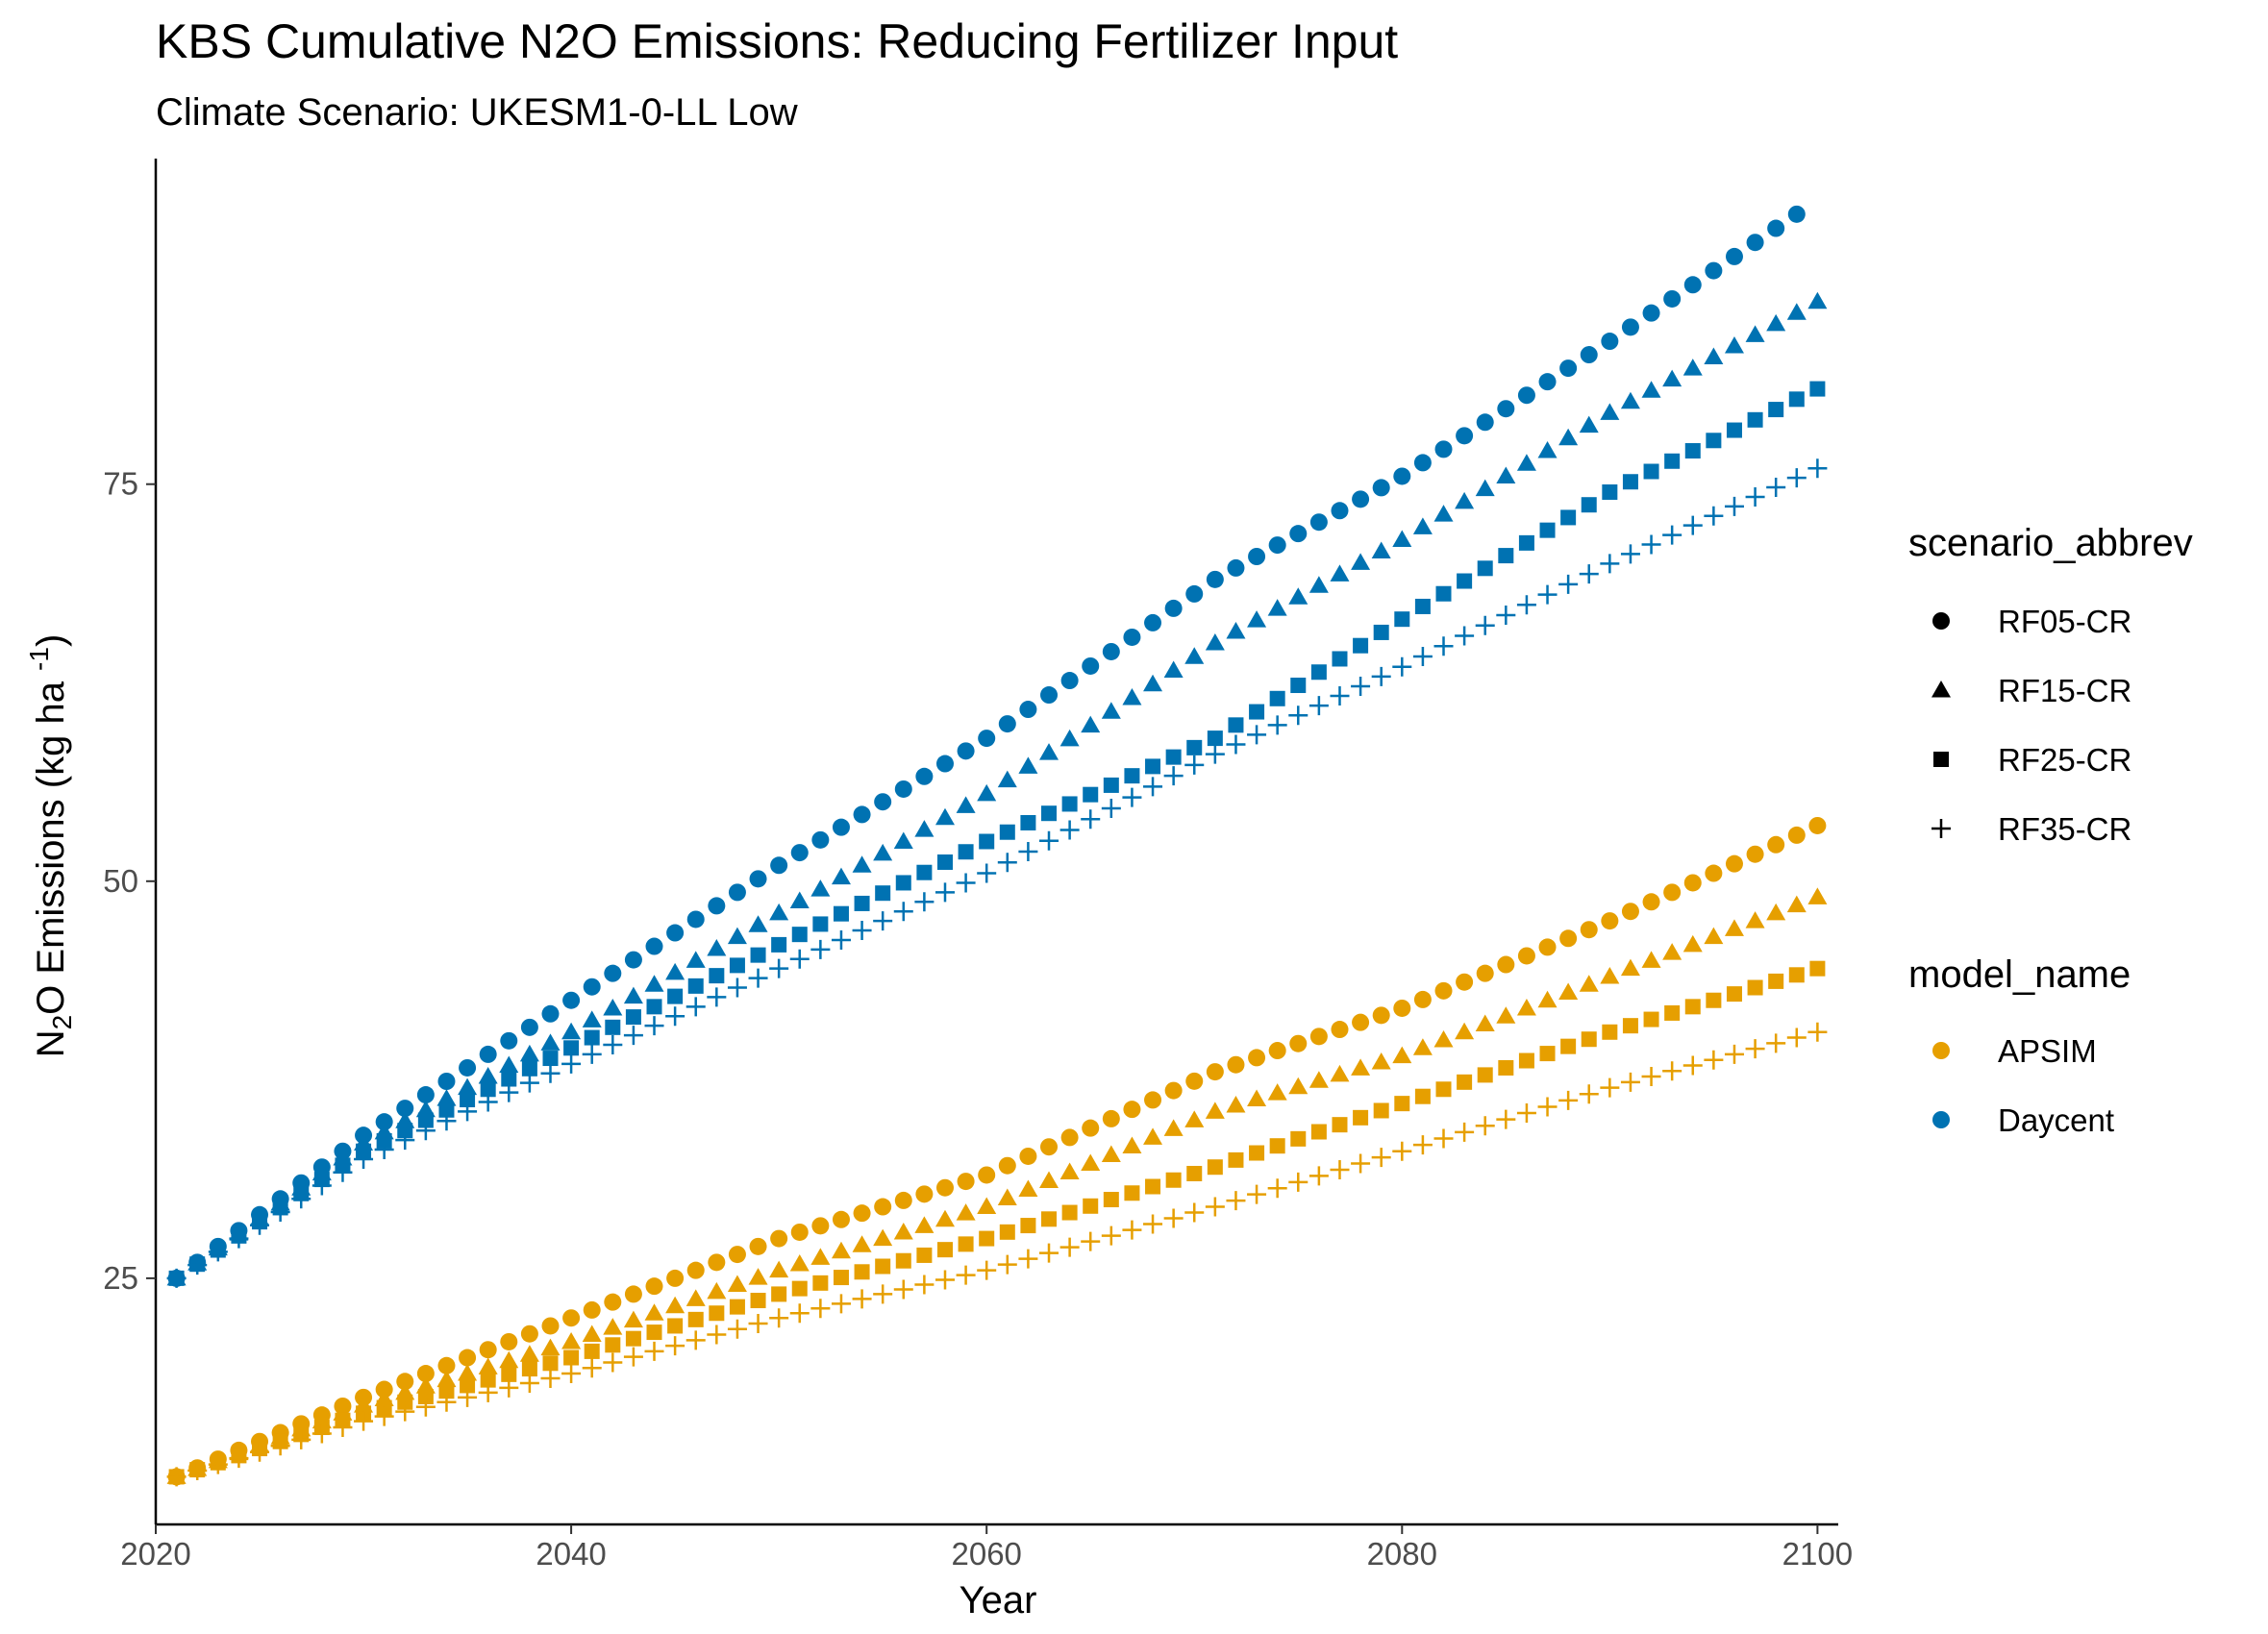 This screenshot has height=1634, width=2268. What do you see at coordinates (1941, 1050) in the screenshot?
I see `legend-key` at bounding box center [1941, 1050].